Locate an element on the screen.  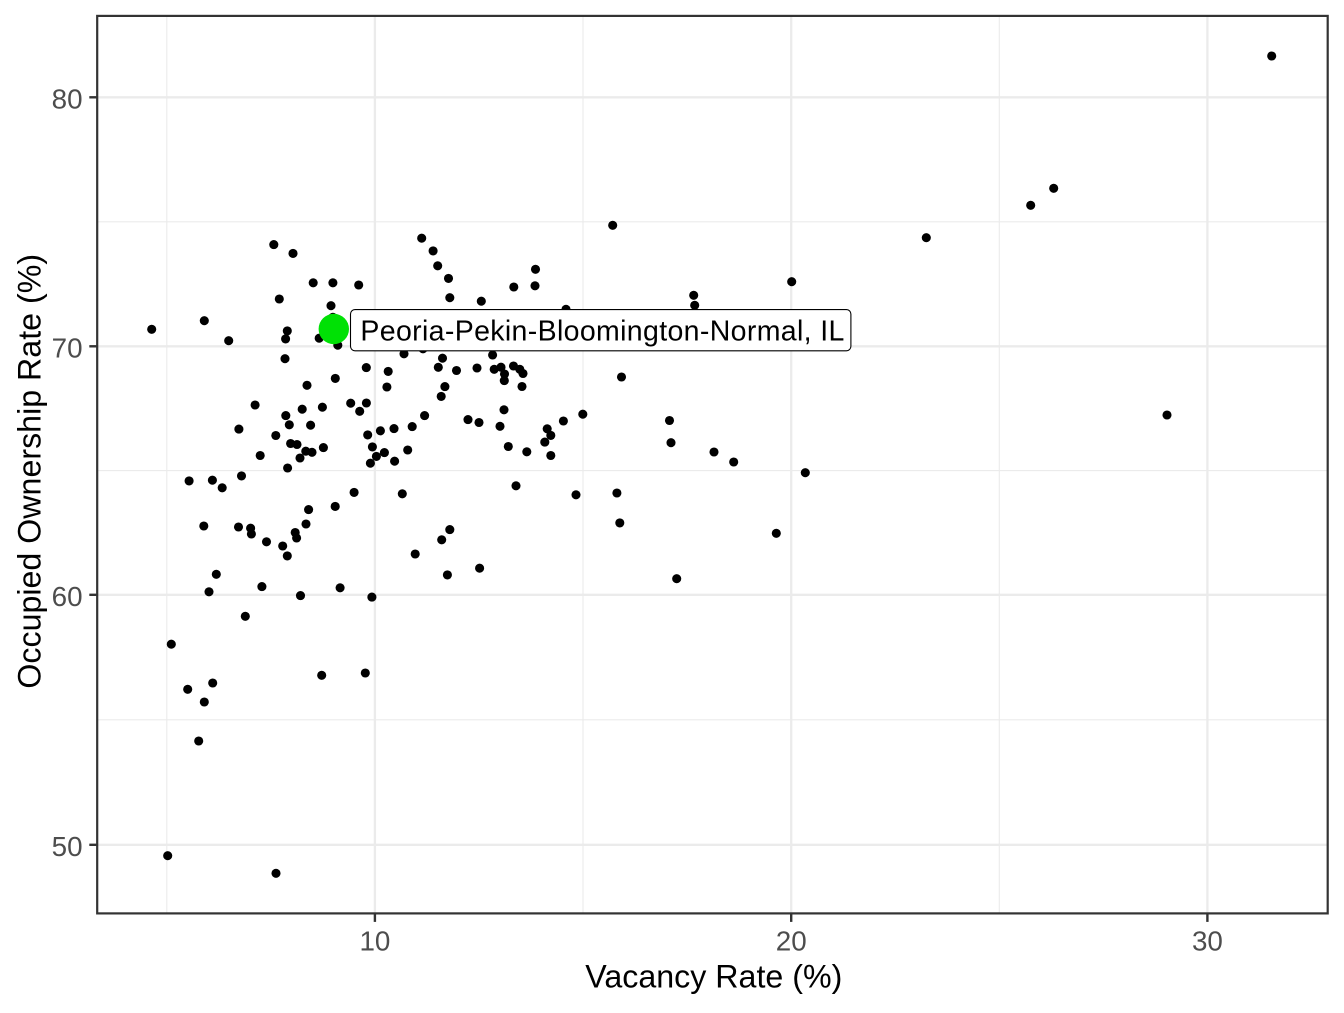
svg-text: 50 is located at coordinates (67, 846).